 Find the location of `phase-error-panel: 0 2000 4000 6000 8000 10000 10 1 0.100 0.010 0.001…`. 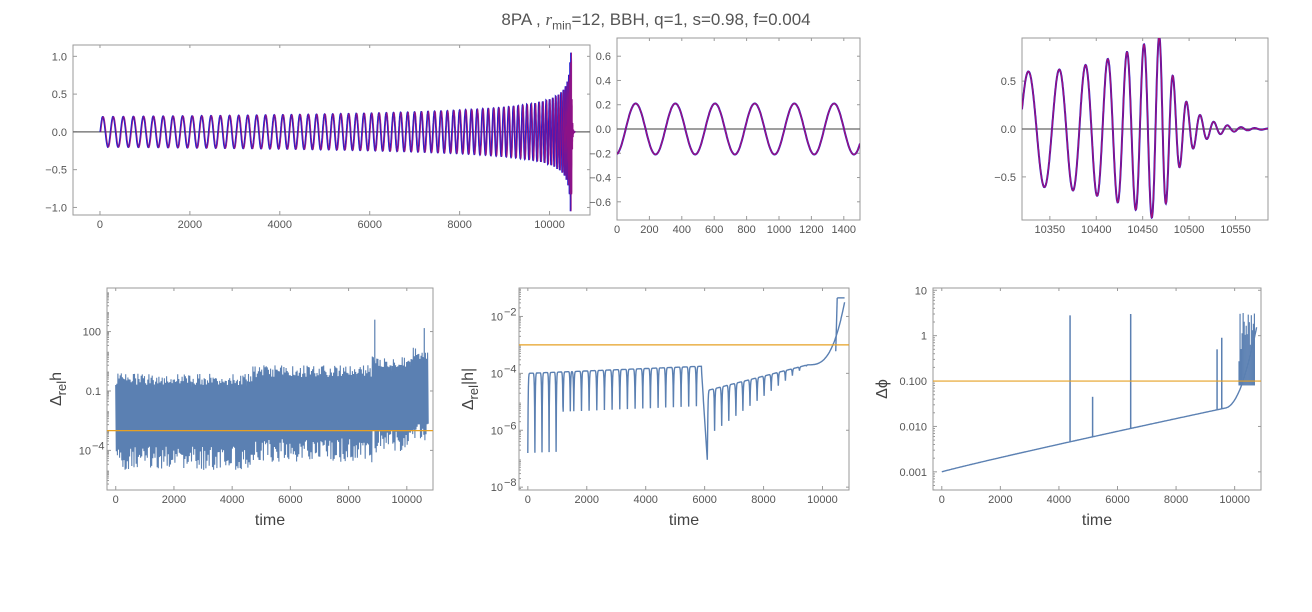

phase-error-panel: 0 2000 4000 6000 8000 10000 10 1 0.100 0.010 0.001… is located at coordinates (1068, 407).